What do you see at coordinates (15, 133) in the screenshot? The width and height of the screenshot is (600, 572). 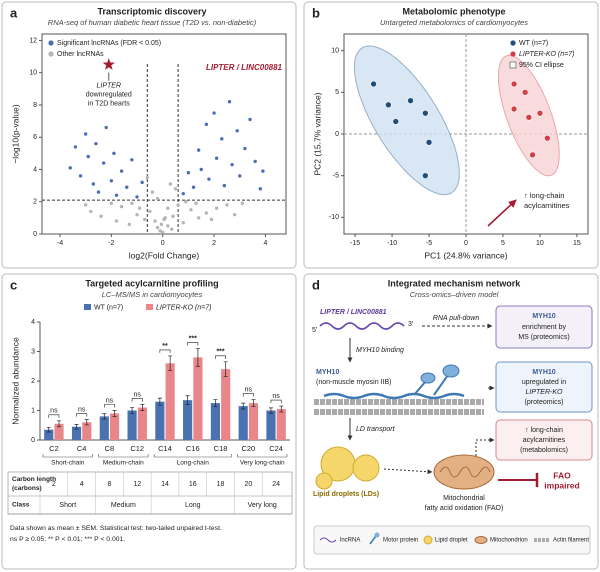 I see `y-axis-label: −log10(p-value)` at bounding box center [15, 133].